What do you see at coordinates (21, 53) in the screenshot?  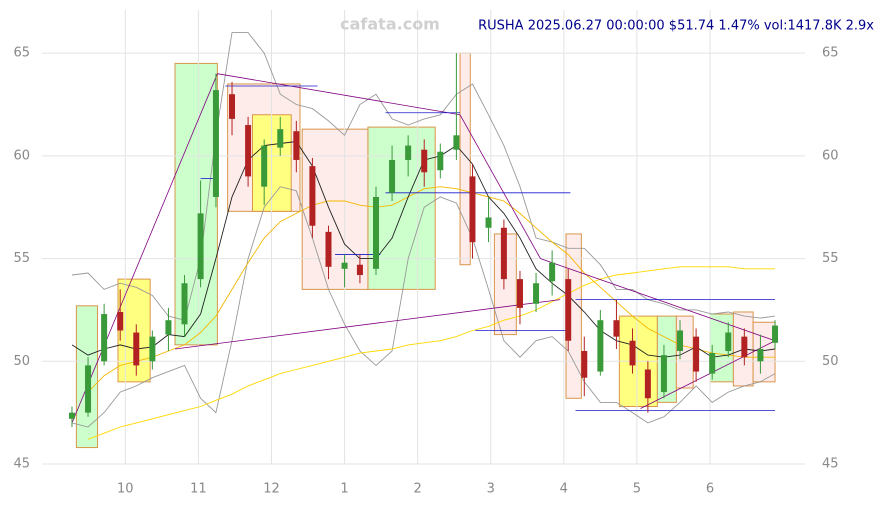 I see `y-tick-label: 65` at bounding box center [21, 53].